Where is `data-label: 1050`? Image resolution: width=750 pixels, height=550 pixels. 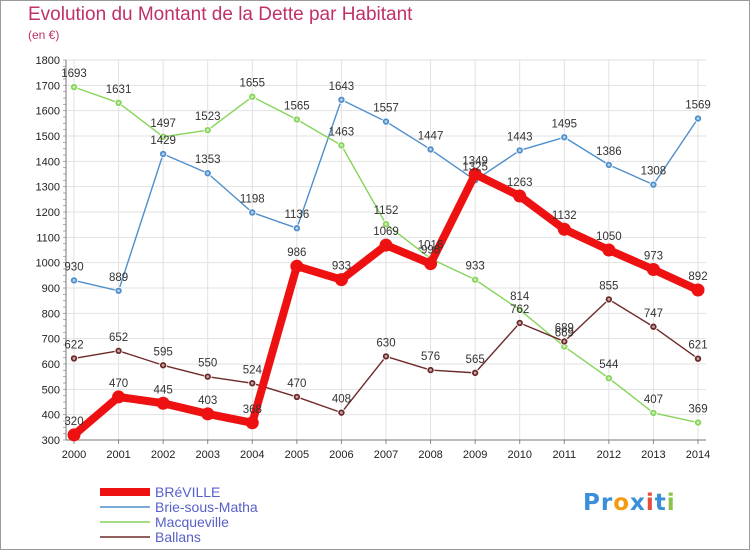 data-label: 1050 is located at coordinates (609, 237).